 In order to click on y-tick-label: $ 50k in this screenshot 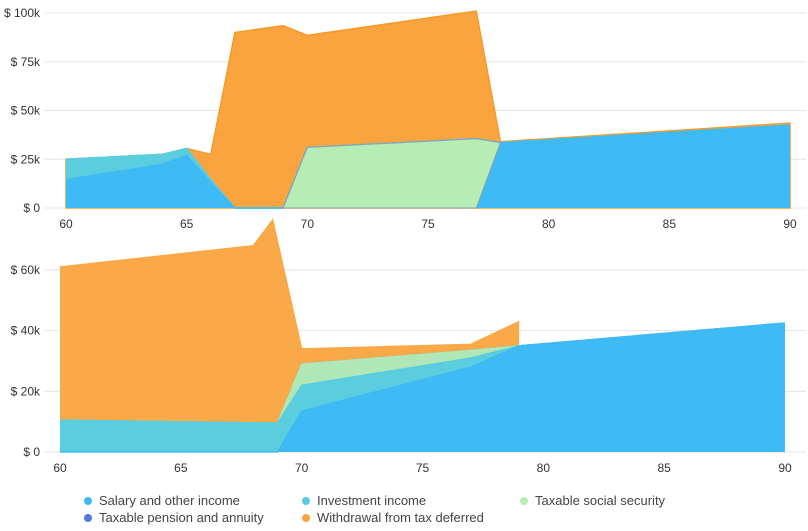, I will do `click(26, 111)`.